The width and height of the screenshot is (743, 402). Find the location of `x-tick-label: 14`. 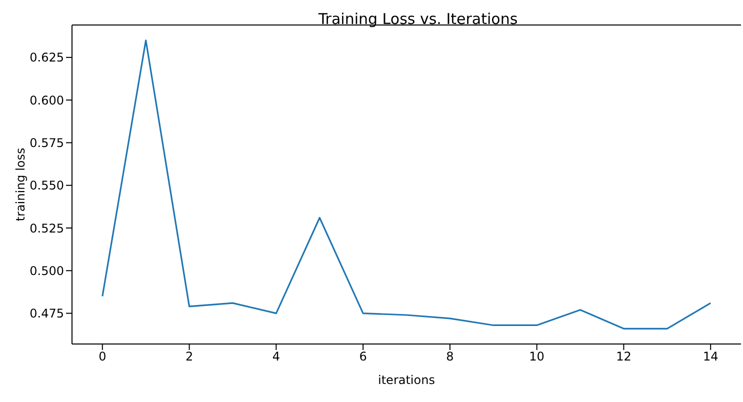

x-tick-label: 14 is located at coordinates (710, 357).